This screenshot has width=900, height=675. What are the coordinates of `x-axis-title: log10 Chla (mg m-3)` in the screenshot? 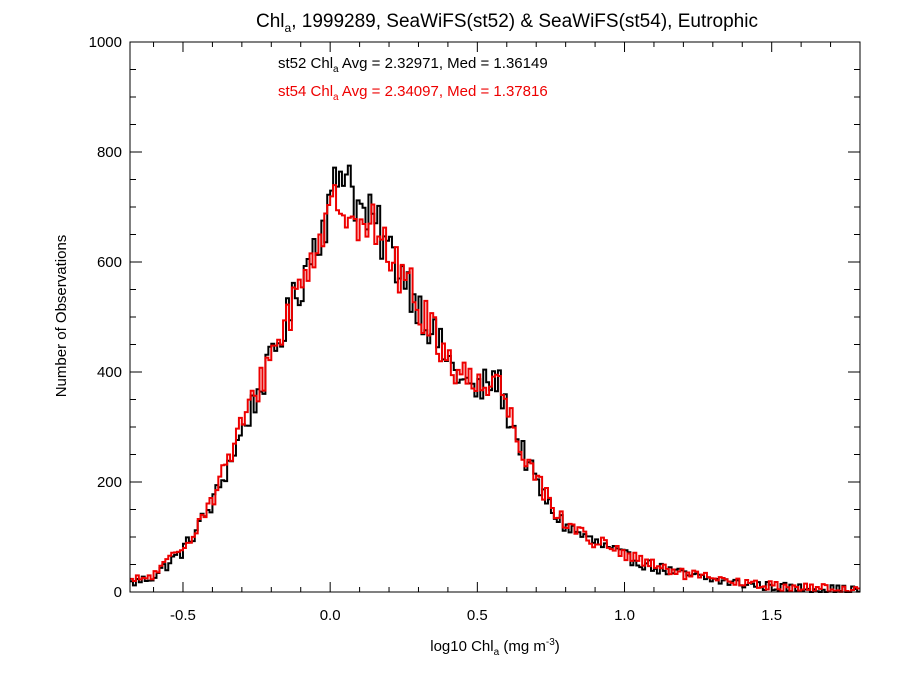 It's located at (495, 647).